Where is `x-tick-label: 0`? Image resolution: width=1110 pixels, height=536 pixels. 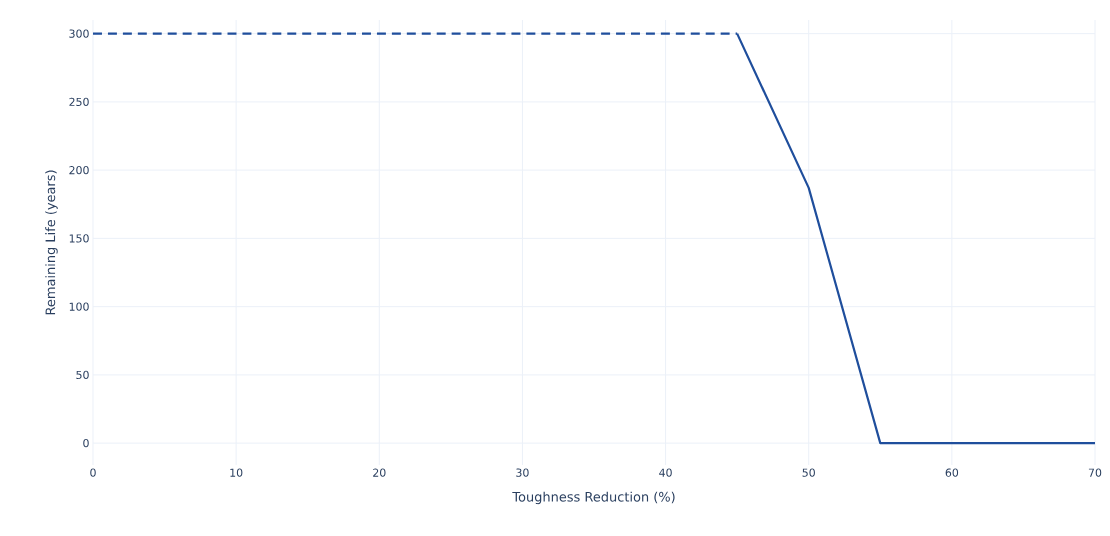 x-tick-label: 0 is located at coordinates (93, 472).